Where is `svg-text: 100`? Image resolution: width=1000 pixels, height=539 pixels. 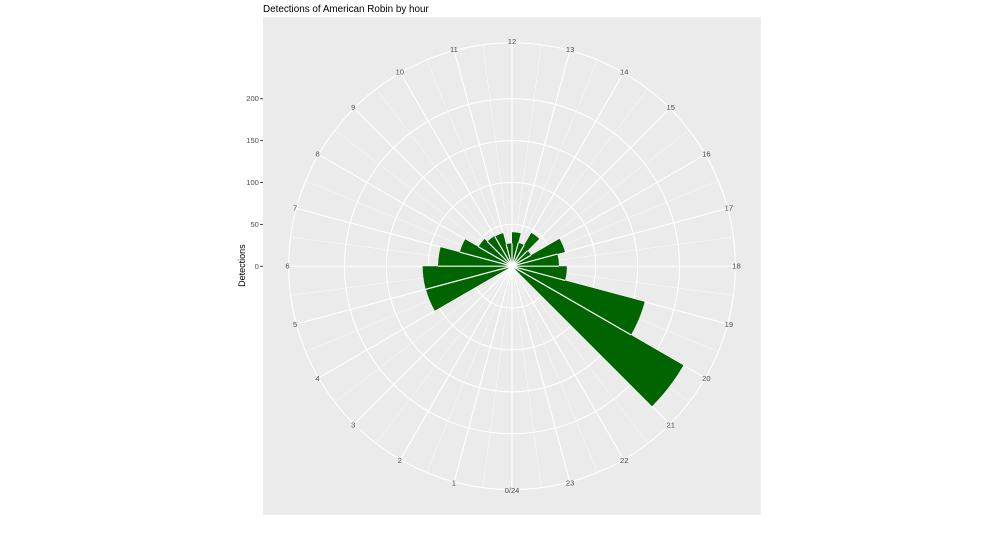 svg-text: 100 is located at coordinates (252, 182).